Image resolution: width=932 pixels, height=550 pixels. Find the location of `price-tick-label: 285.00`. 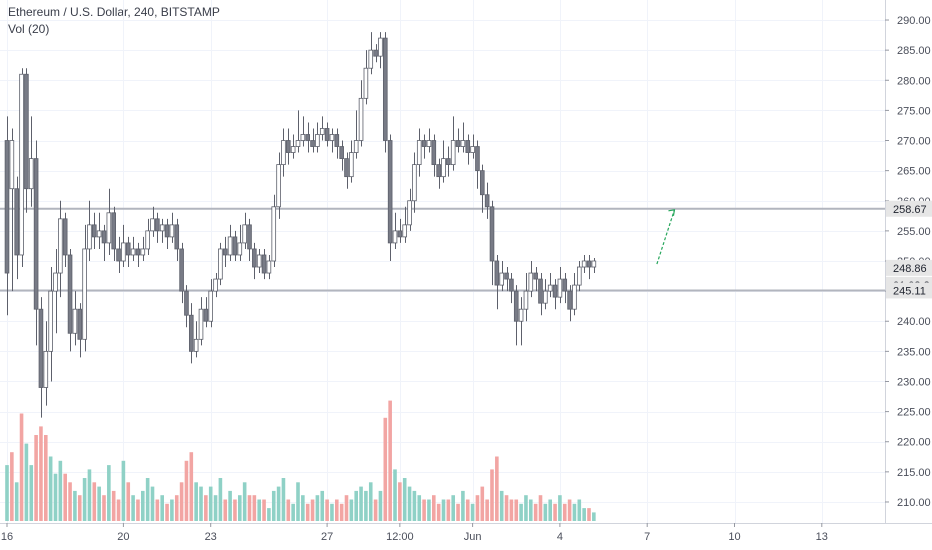

price-tick-label: 285.00 is located at coordinates (914, 51).